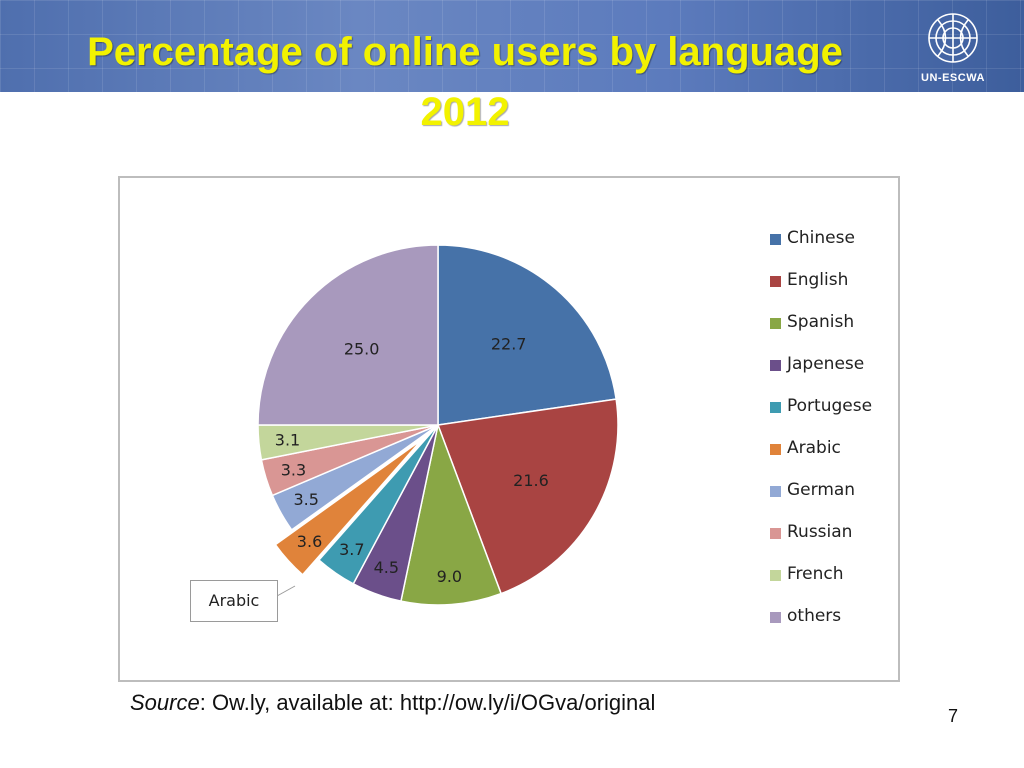 This screenshot has width=1024, height=768. I want to click on data-label-portugese: 3.7, so click(351, 549).